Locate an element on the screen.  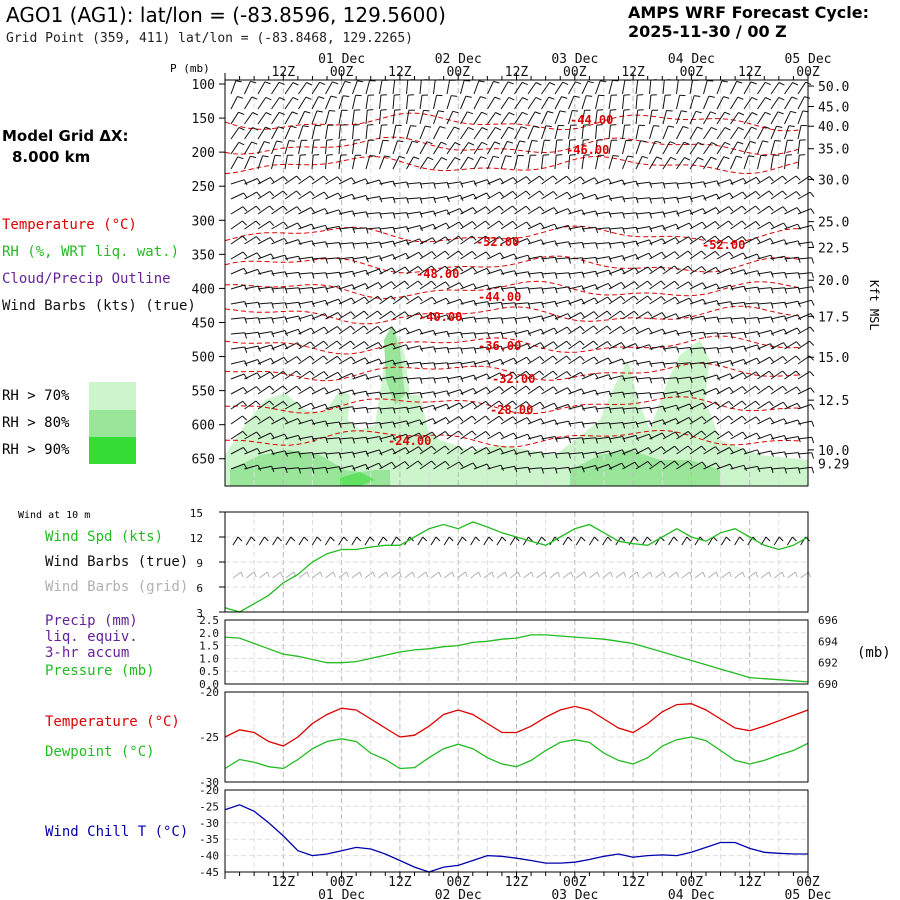
temperature-contour-label: -52.00 is located at coordinates (497, 242).